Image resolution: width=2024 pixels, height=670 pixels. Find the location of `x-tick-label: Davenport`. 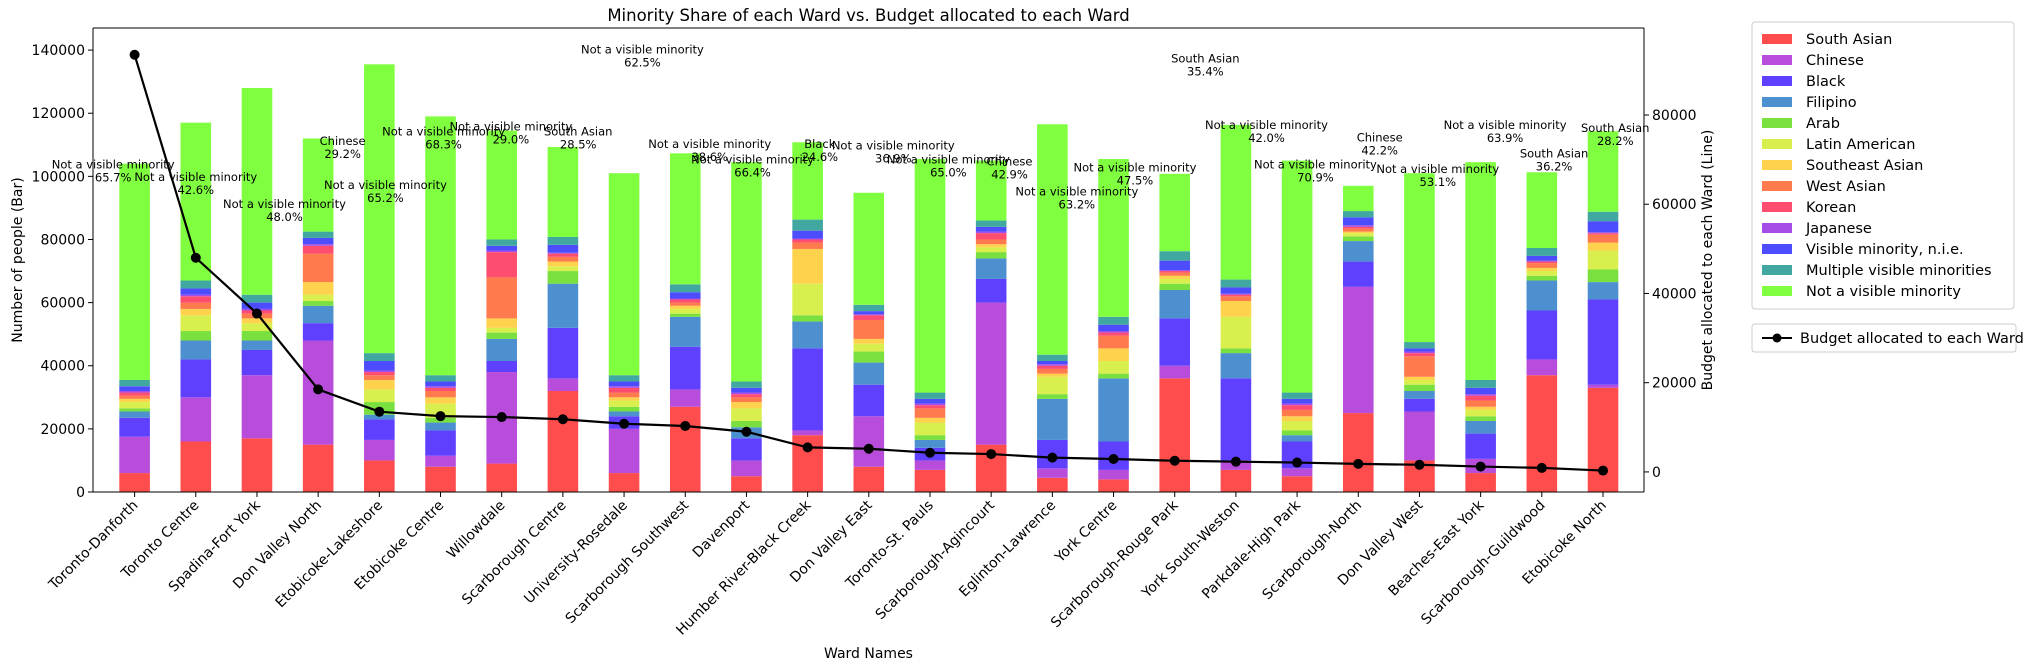

x-tick-label: Davenport is located at coordinates (722, 529).